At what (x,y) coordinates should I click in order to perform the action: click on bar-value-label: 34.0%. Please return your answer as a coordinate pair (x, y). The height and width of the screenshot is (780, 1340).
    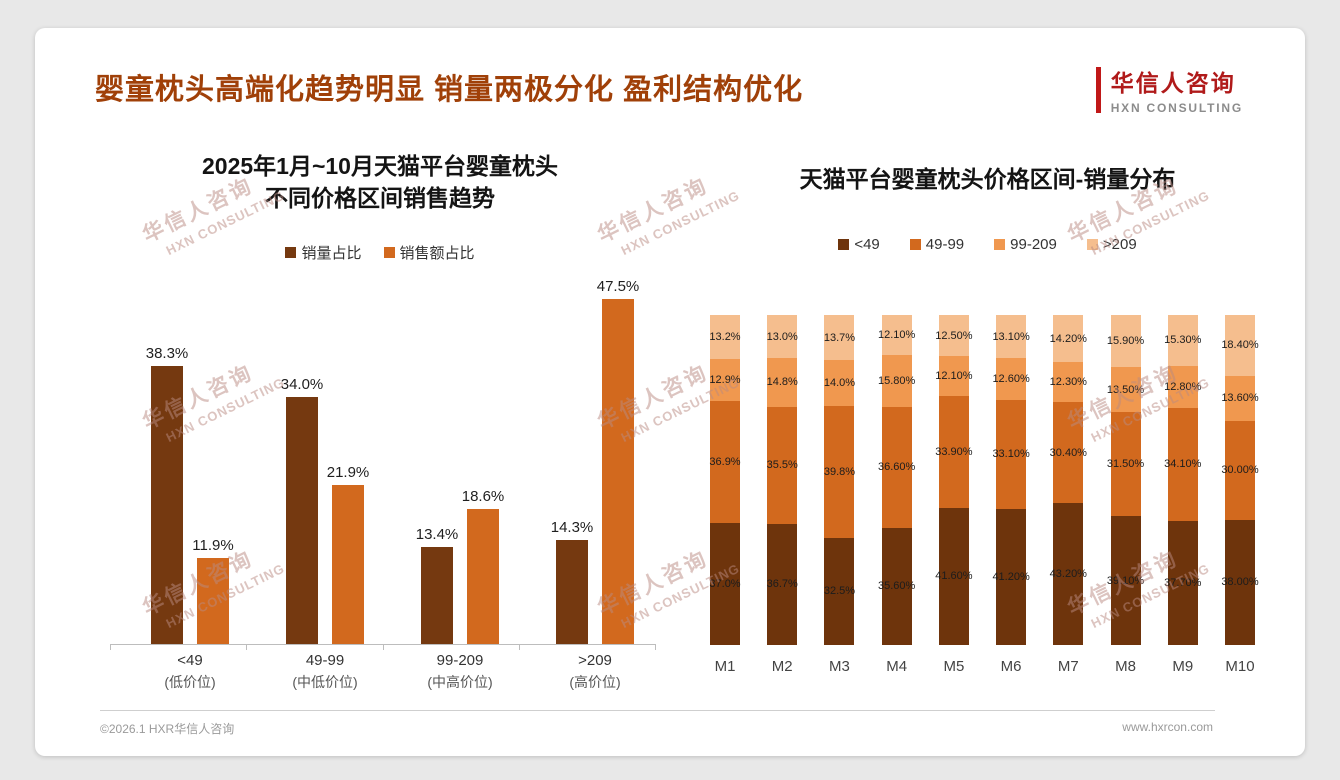
    Looking at the image, I should click on (302, 385).